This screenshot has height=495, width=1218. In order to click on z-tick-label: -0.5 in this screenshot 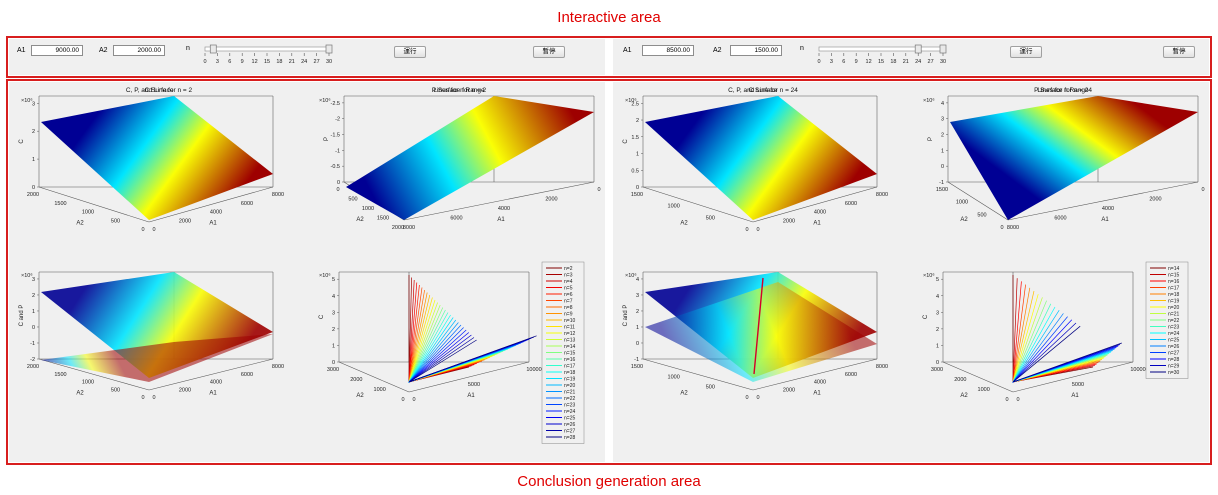, I will do `click(335, 167)`.